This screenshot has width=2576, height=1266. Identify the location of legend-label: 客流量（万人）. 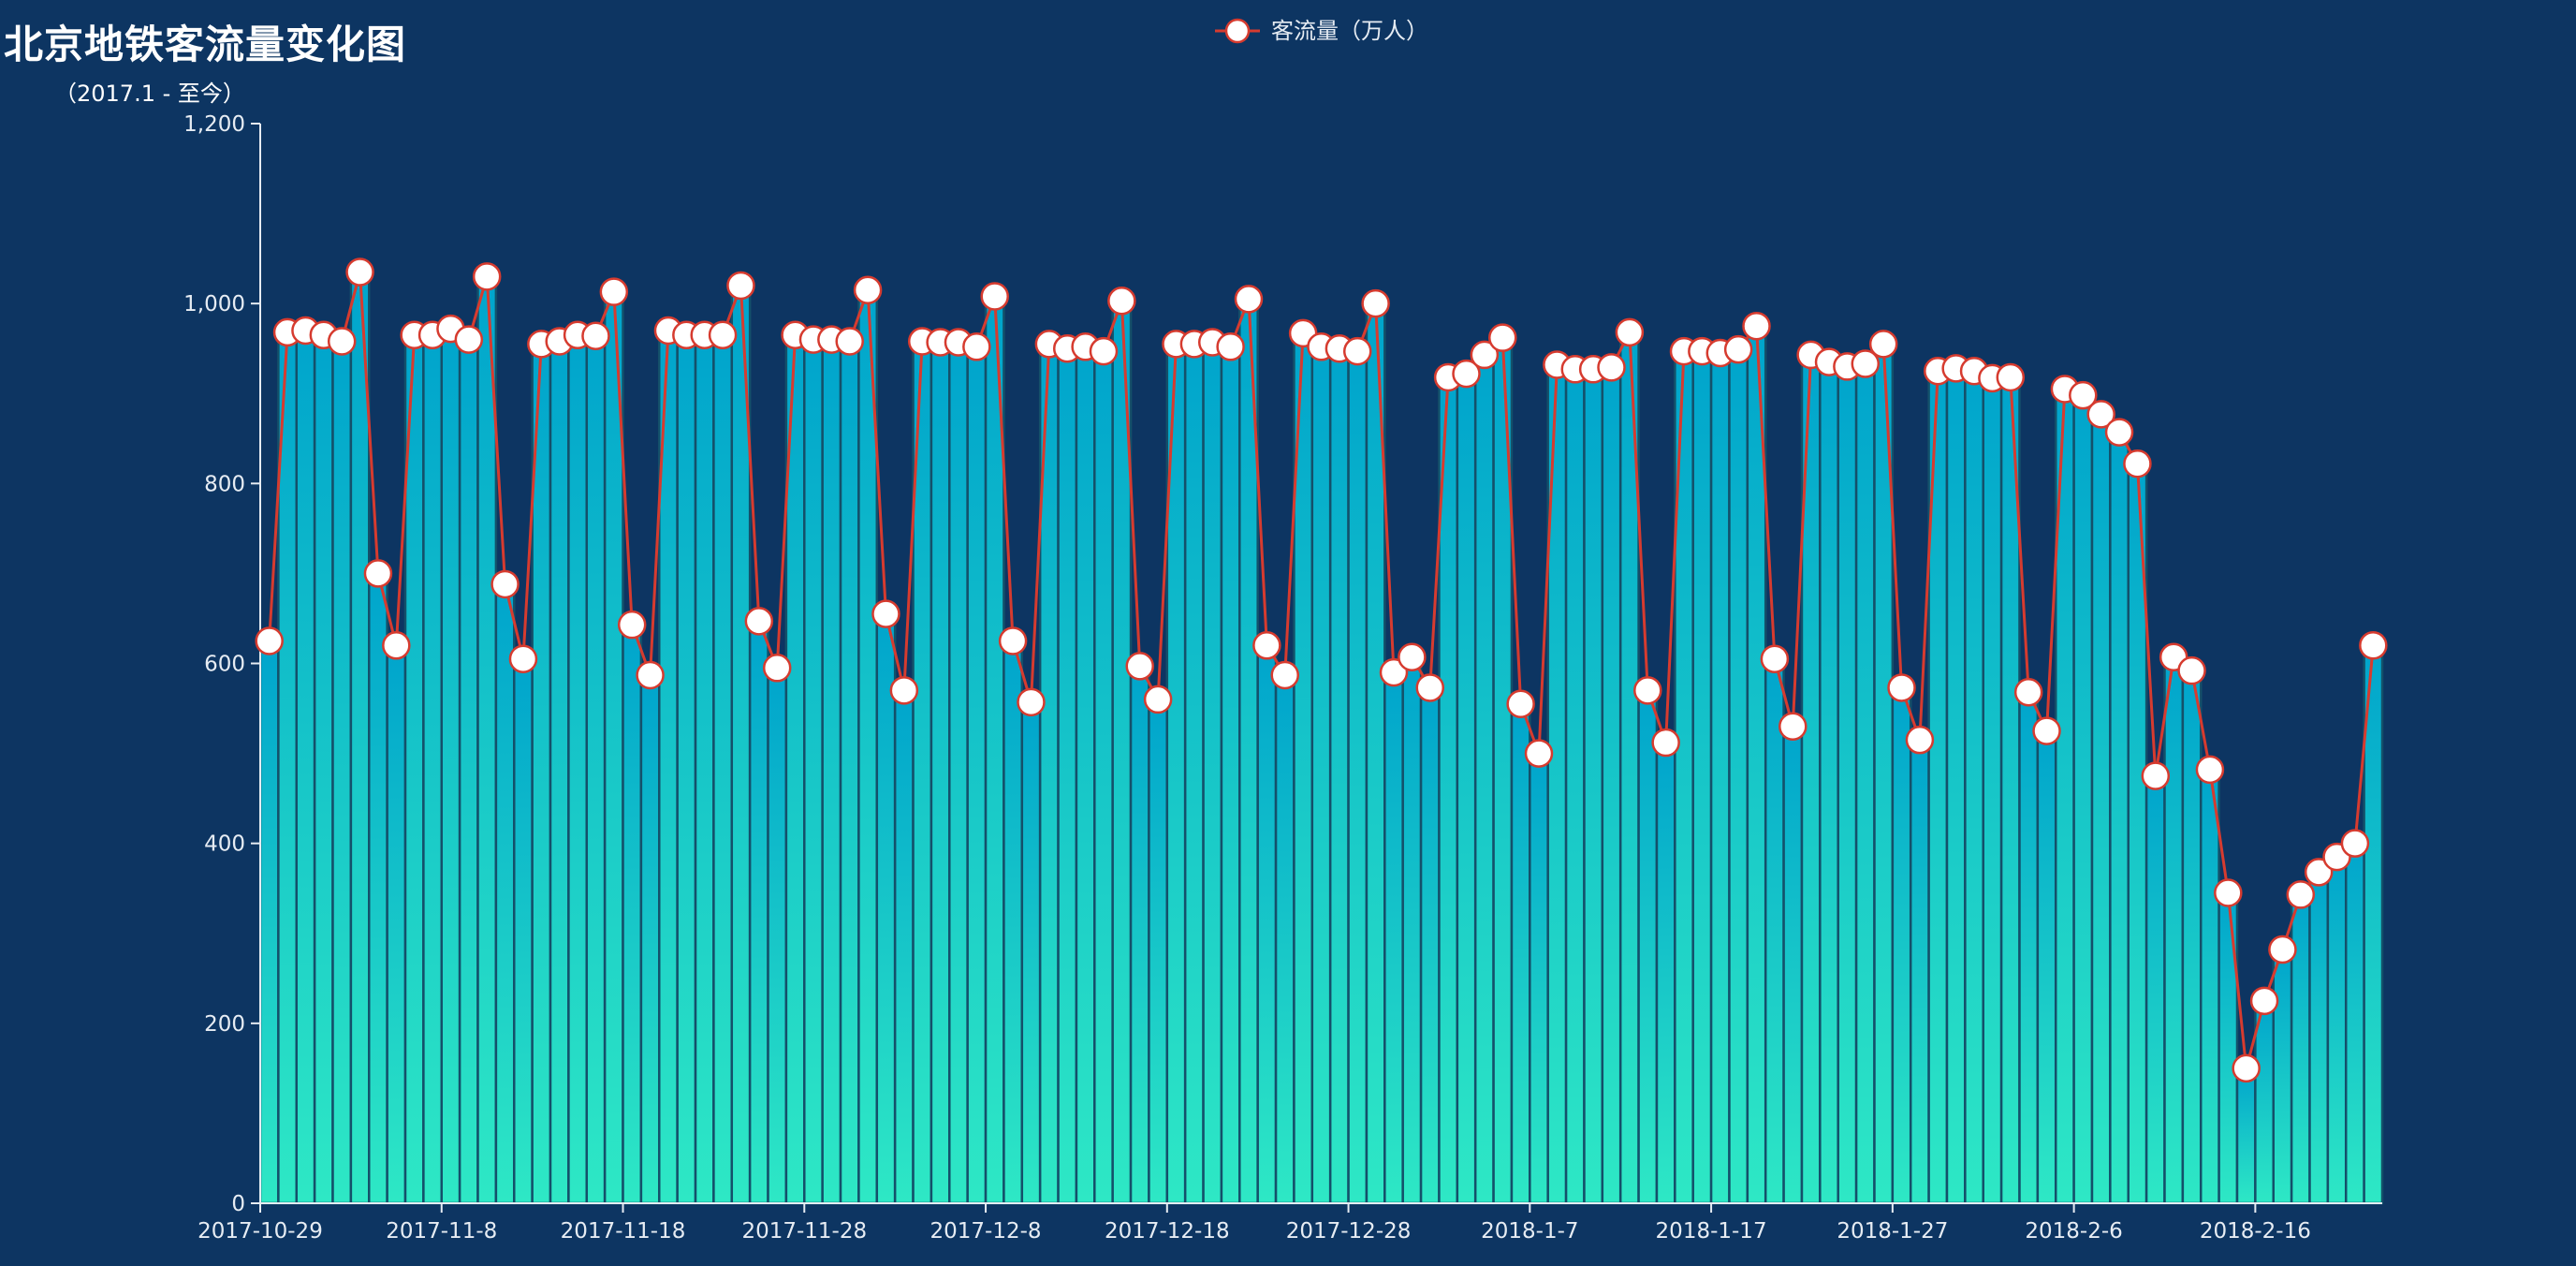
(1349, 31).